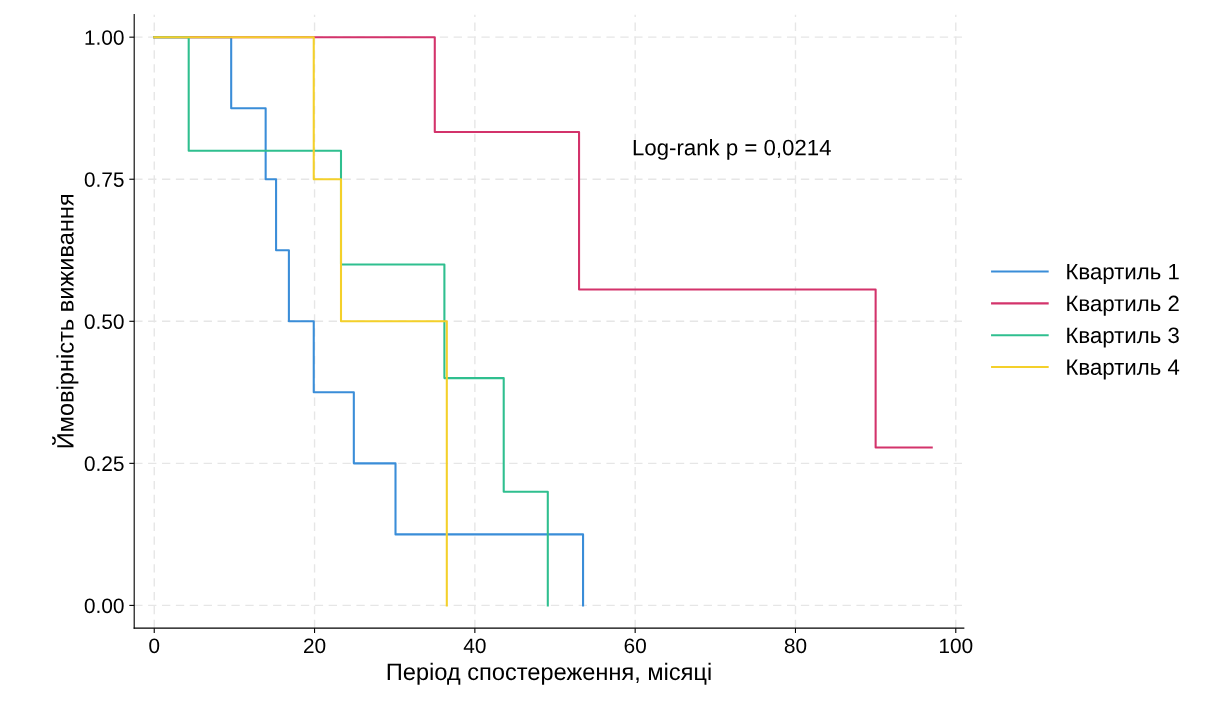 This screenshot has width=1220, height=722. What do you see at coordinates (154, 646) in the screenshot?
I see `x-tick-label: 0` at bounding box center [154, 646].